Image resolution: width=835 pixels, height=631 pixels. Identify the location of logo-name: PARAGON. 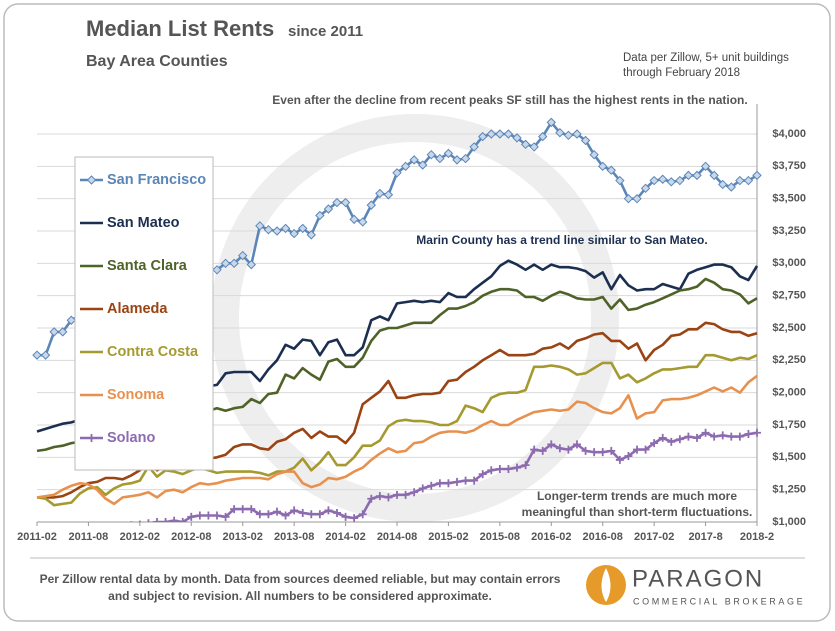
(698, 578).